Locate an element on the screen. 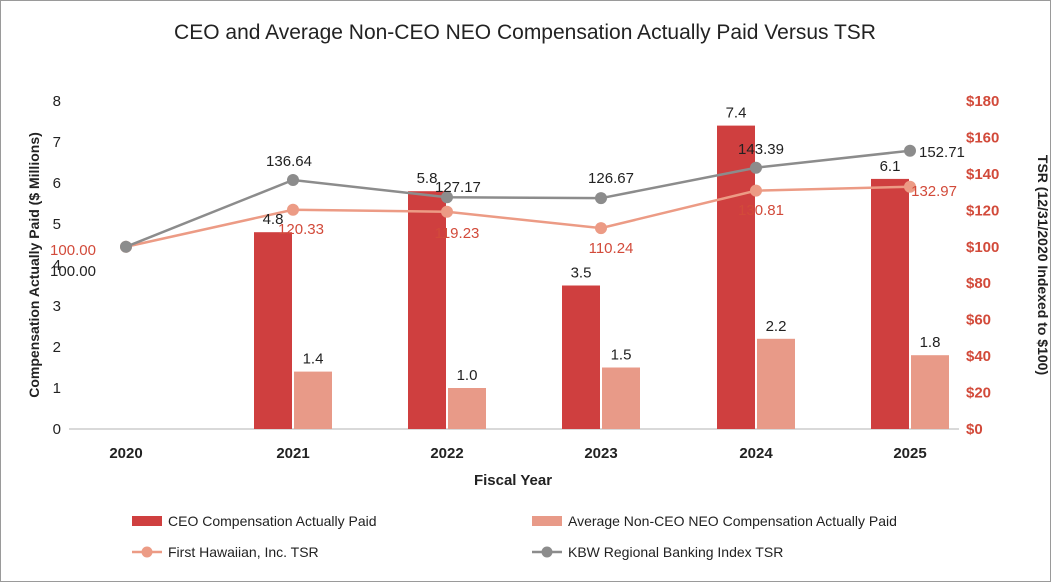  ceo-bar-label: 7.4 is located at coordinates (736, 113).